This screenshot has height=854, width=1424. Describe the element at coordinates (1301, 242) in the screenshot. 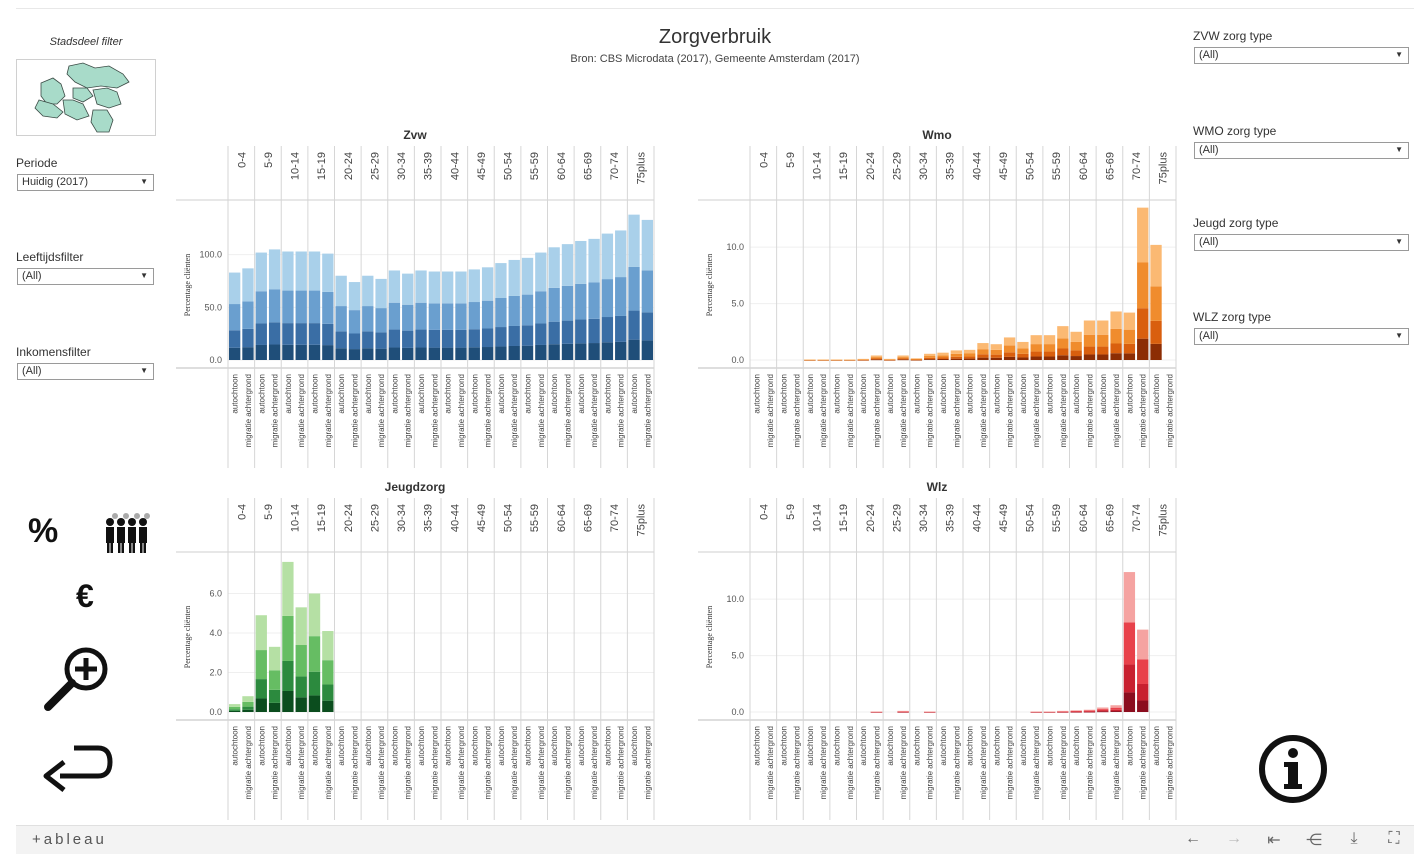

I see `jeugd-type-dropdown: (All) ▼` at that location.